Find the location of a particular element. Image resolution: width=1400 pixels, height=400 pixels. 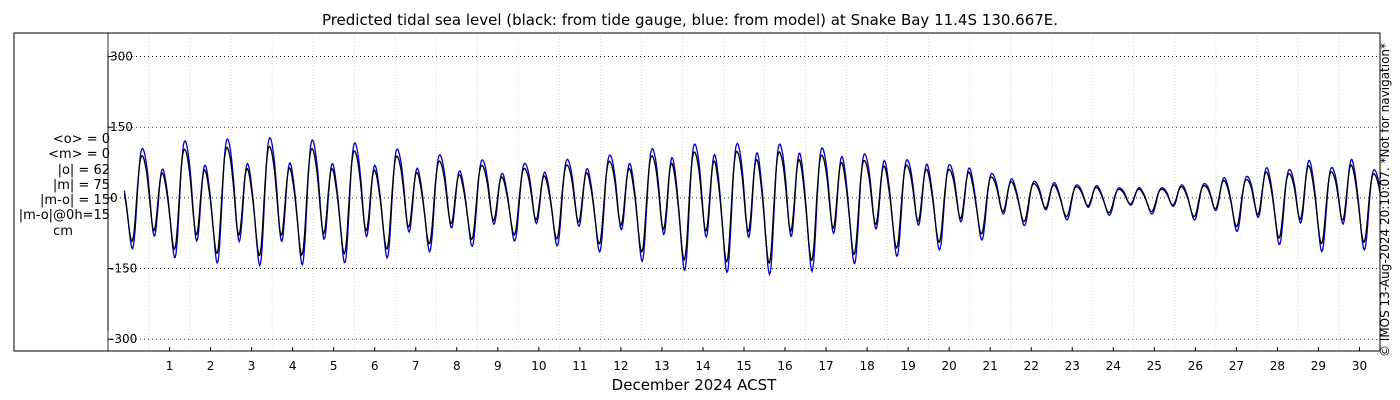

x-tick-label: 10 is located at coordinates (538, 366).